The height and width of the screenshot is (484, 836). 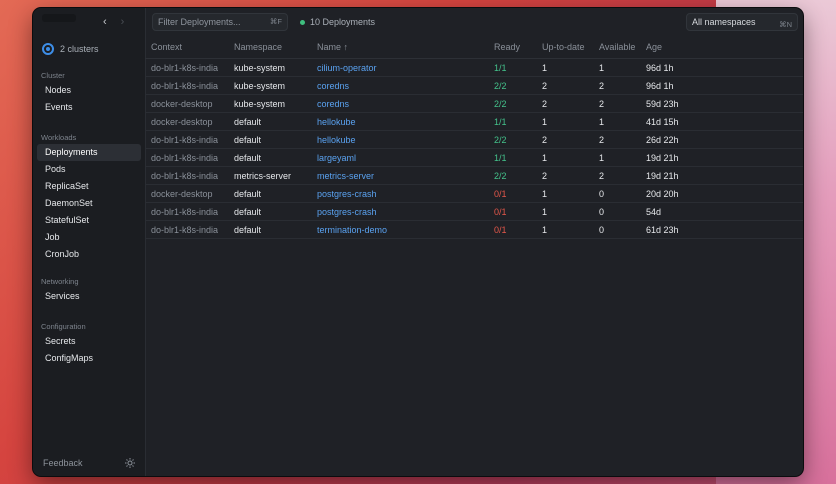 I want to click on cell-available: 1, so click(x=616, y=121).